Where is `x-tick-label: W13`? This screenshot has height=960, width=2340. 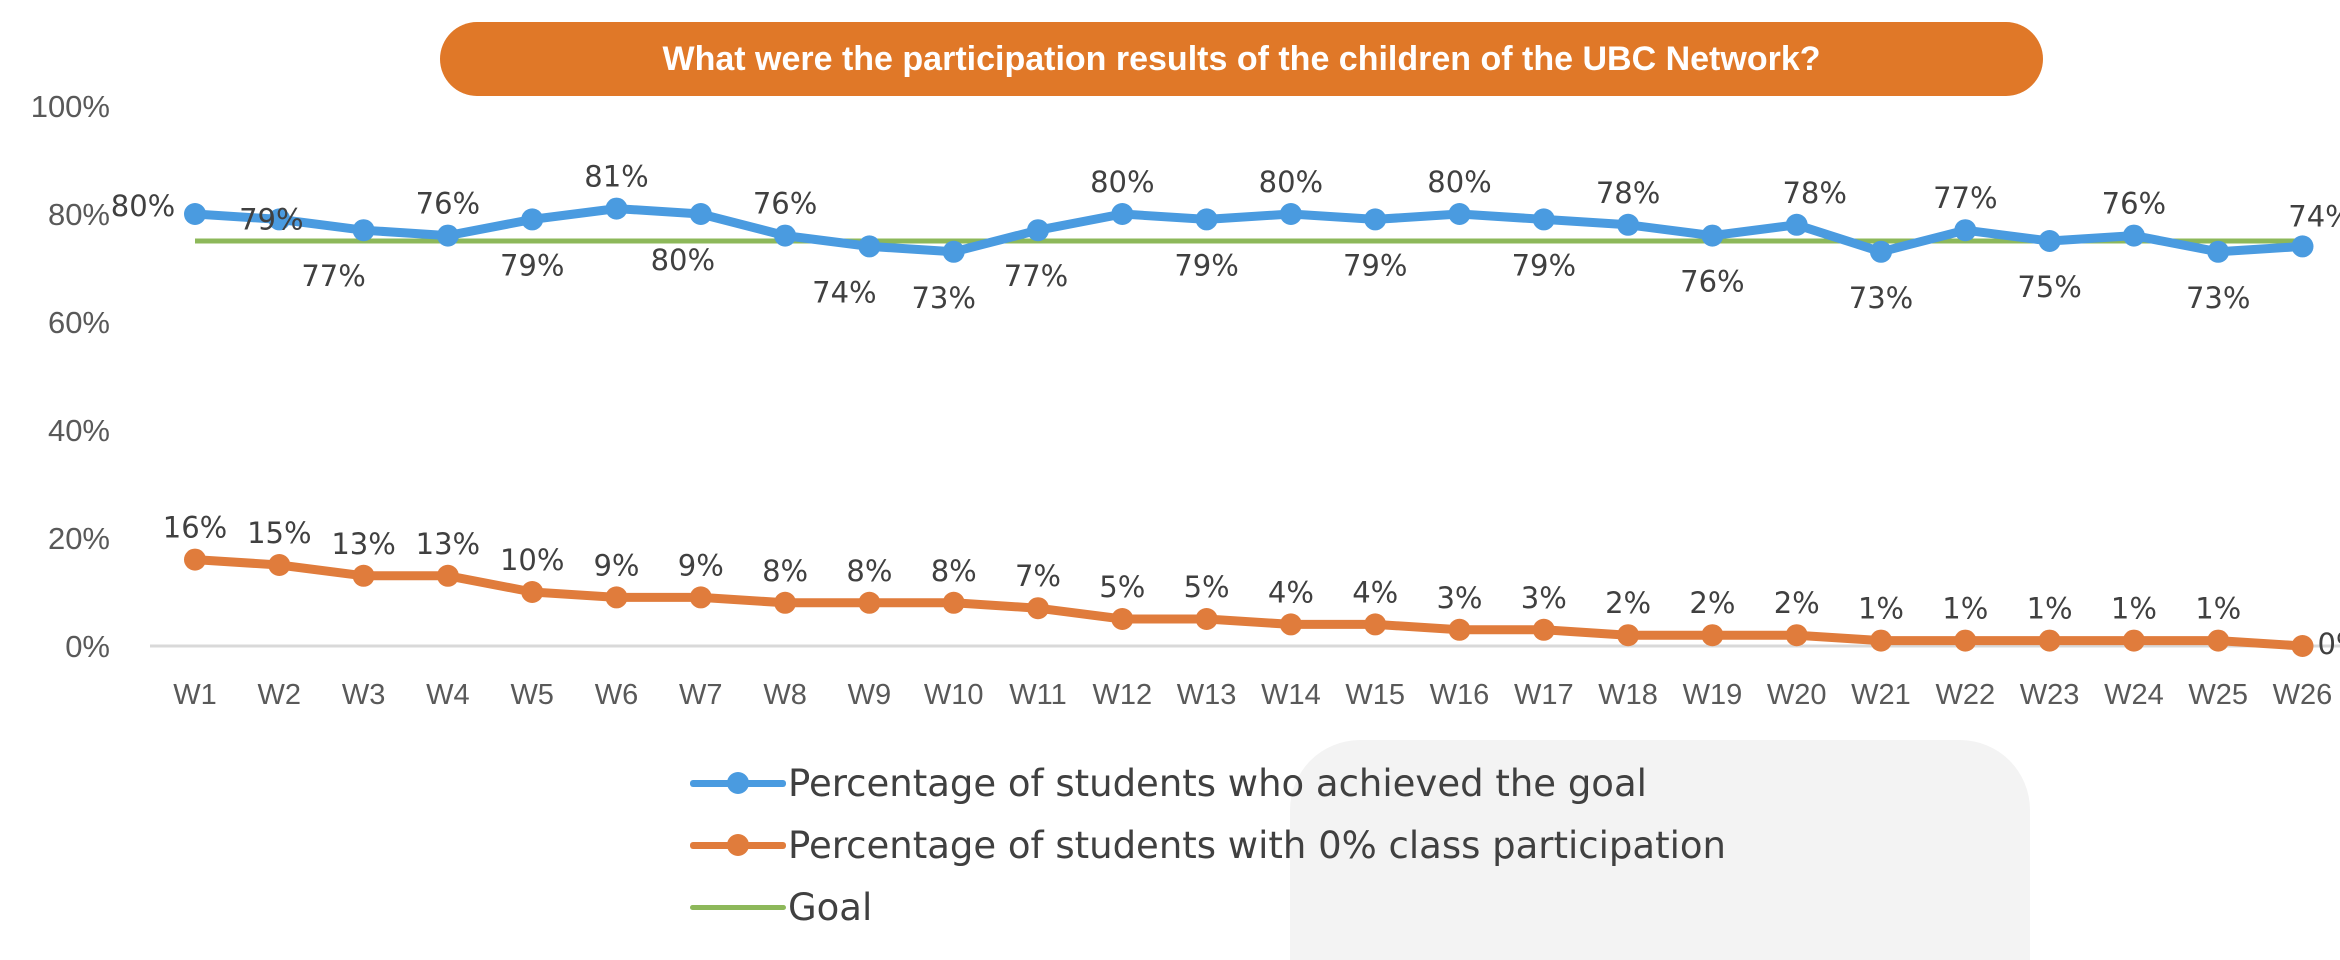 x-tick-label: W13 is located at coordinates (1207, 695).